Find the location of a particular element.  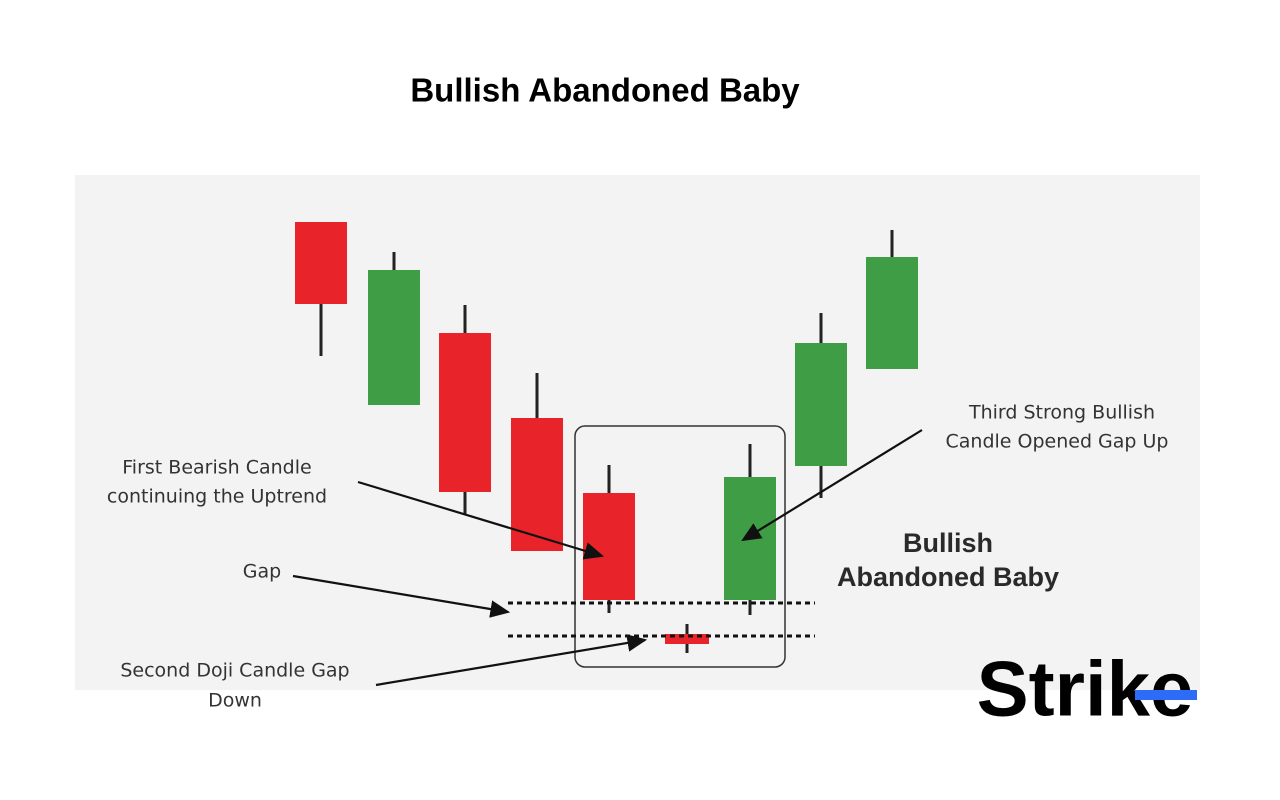

annotation: Second Doji Candle Gap is located at coordinates (234, 671).